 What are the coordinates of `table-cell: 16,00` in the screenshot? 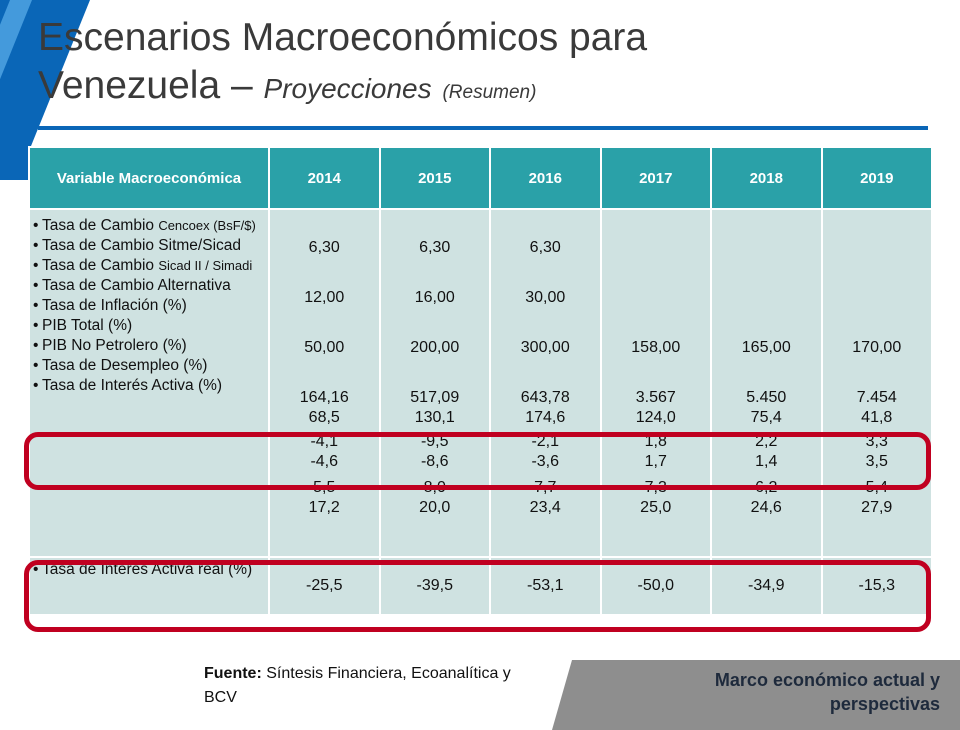 It's located at (434, 297).